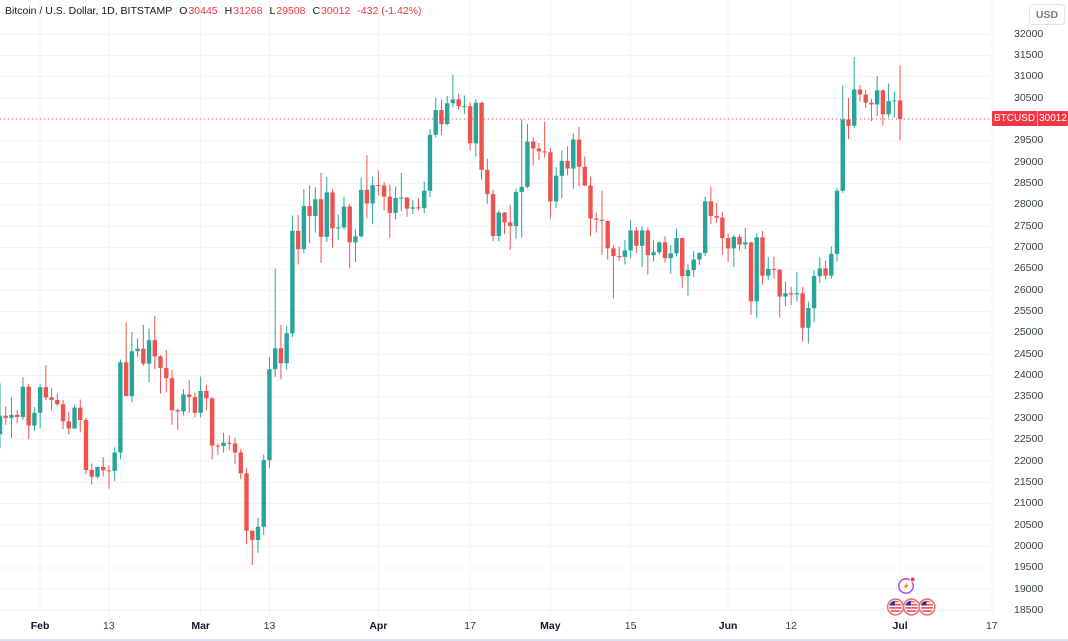  Describe the element at coordinates (534, 628) in the screenshot. I see `time-axis: Feb 13 Mar 13 Apr 17 May 15 Jun 12 Jul 17` at that location.